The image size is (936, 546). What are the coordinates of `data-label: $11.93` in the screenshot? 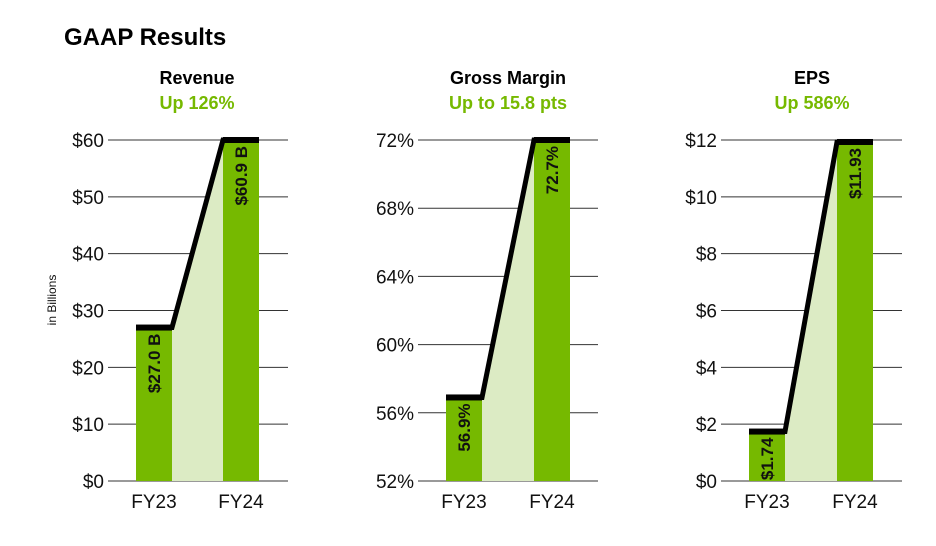 It's located at (855, 173).